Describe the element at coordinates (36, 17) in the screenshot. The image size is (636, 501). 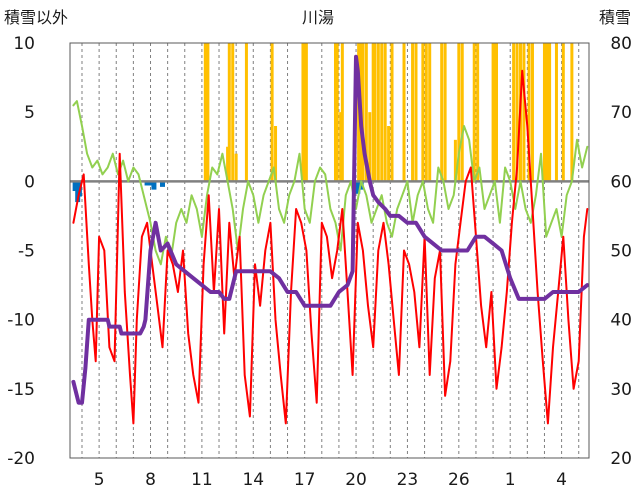
I see `left-axis-title: 積雪以外` at that location.